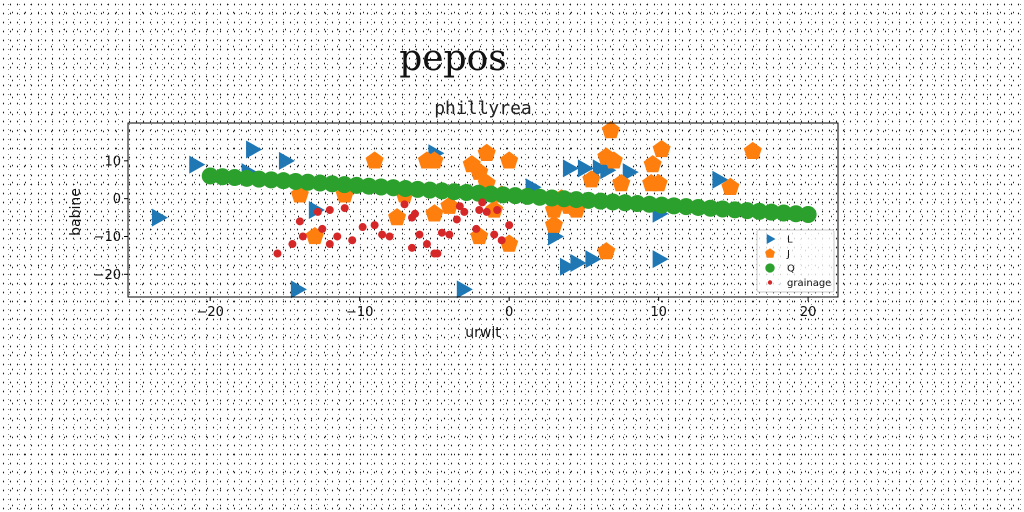 This screenshot has width=1024, height=512. I want to click on legend-box, so click(795, 261).